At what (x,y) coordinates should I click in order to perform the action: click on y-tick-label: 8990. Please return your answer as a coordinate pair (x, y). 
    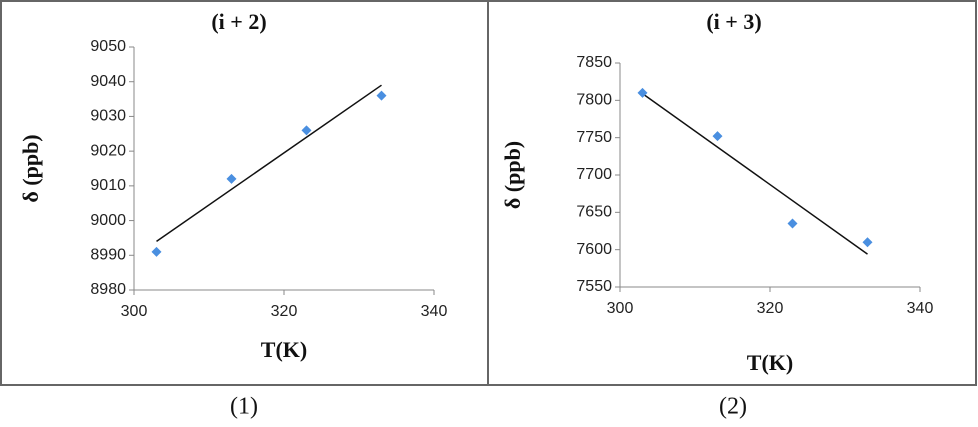
    Looking at the image, I should click on (108, 255).